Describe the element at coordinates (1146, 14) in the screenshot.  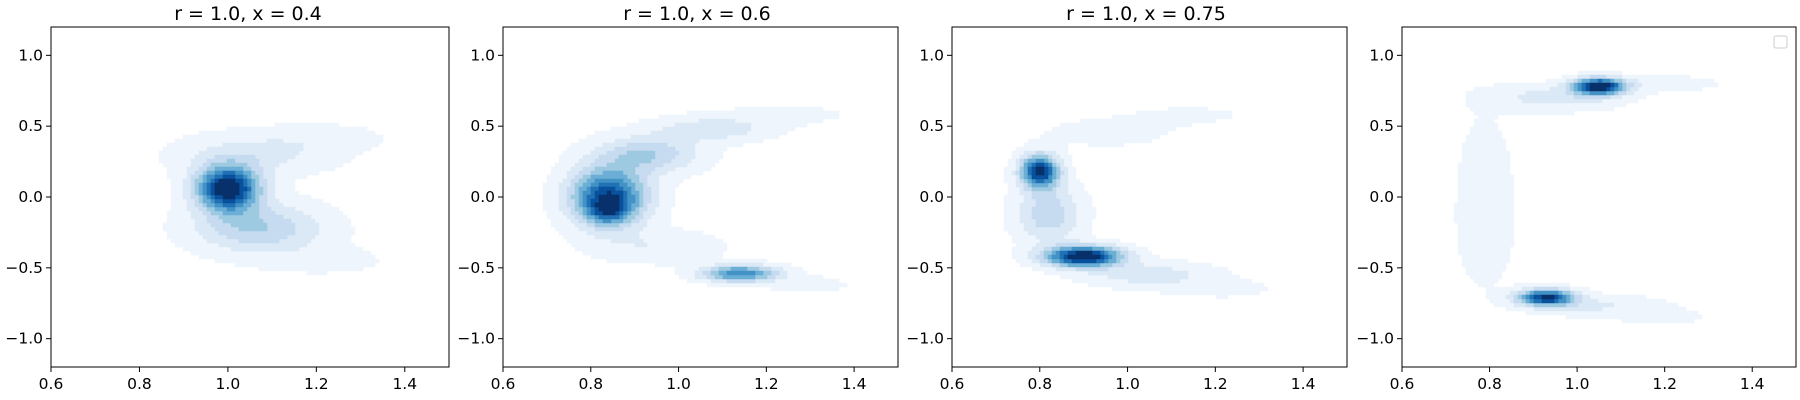
I see `subplot-title: r = 1.0, x = 0.75` at that location.